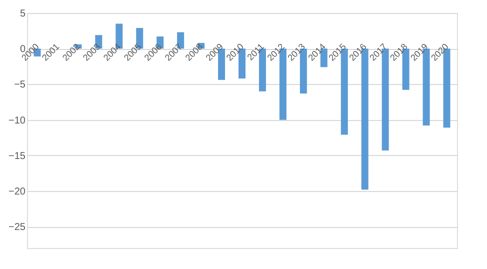 The height and width of the screenshot is (269, 487). What do you see at coordinates (23, 14) in the screenshot?
I see `y-tick-label: 5` at bounding box center [23, 14].